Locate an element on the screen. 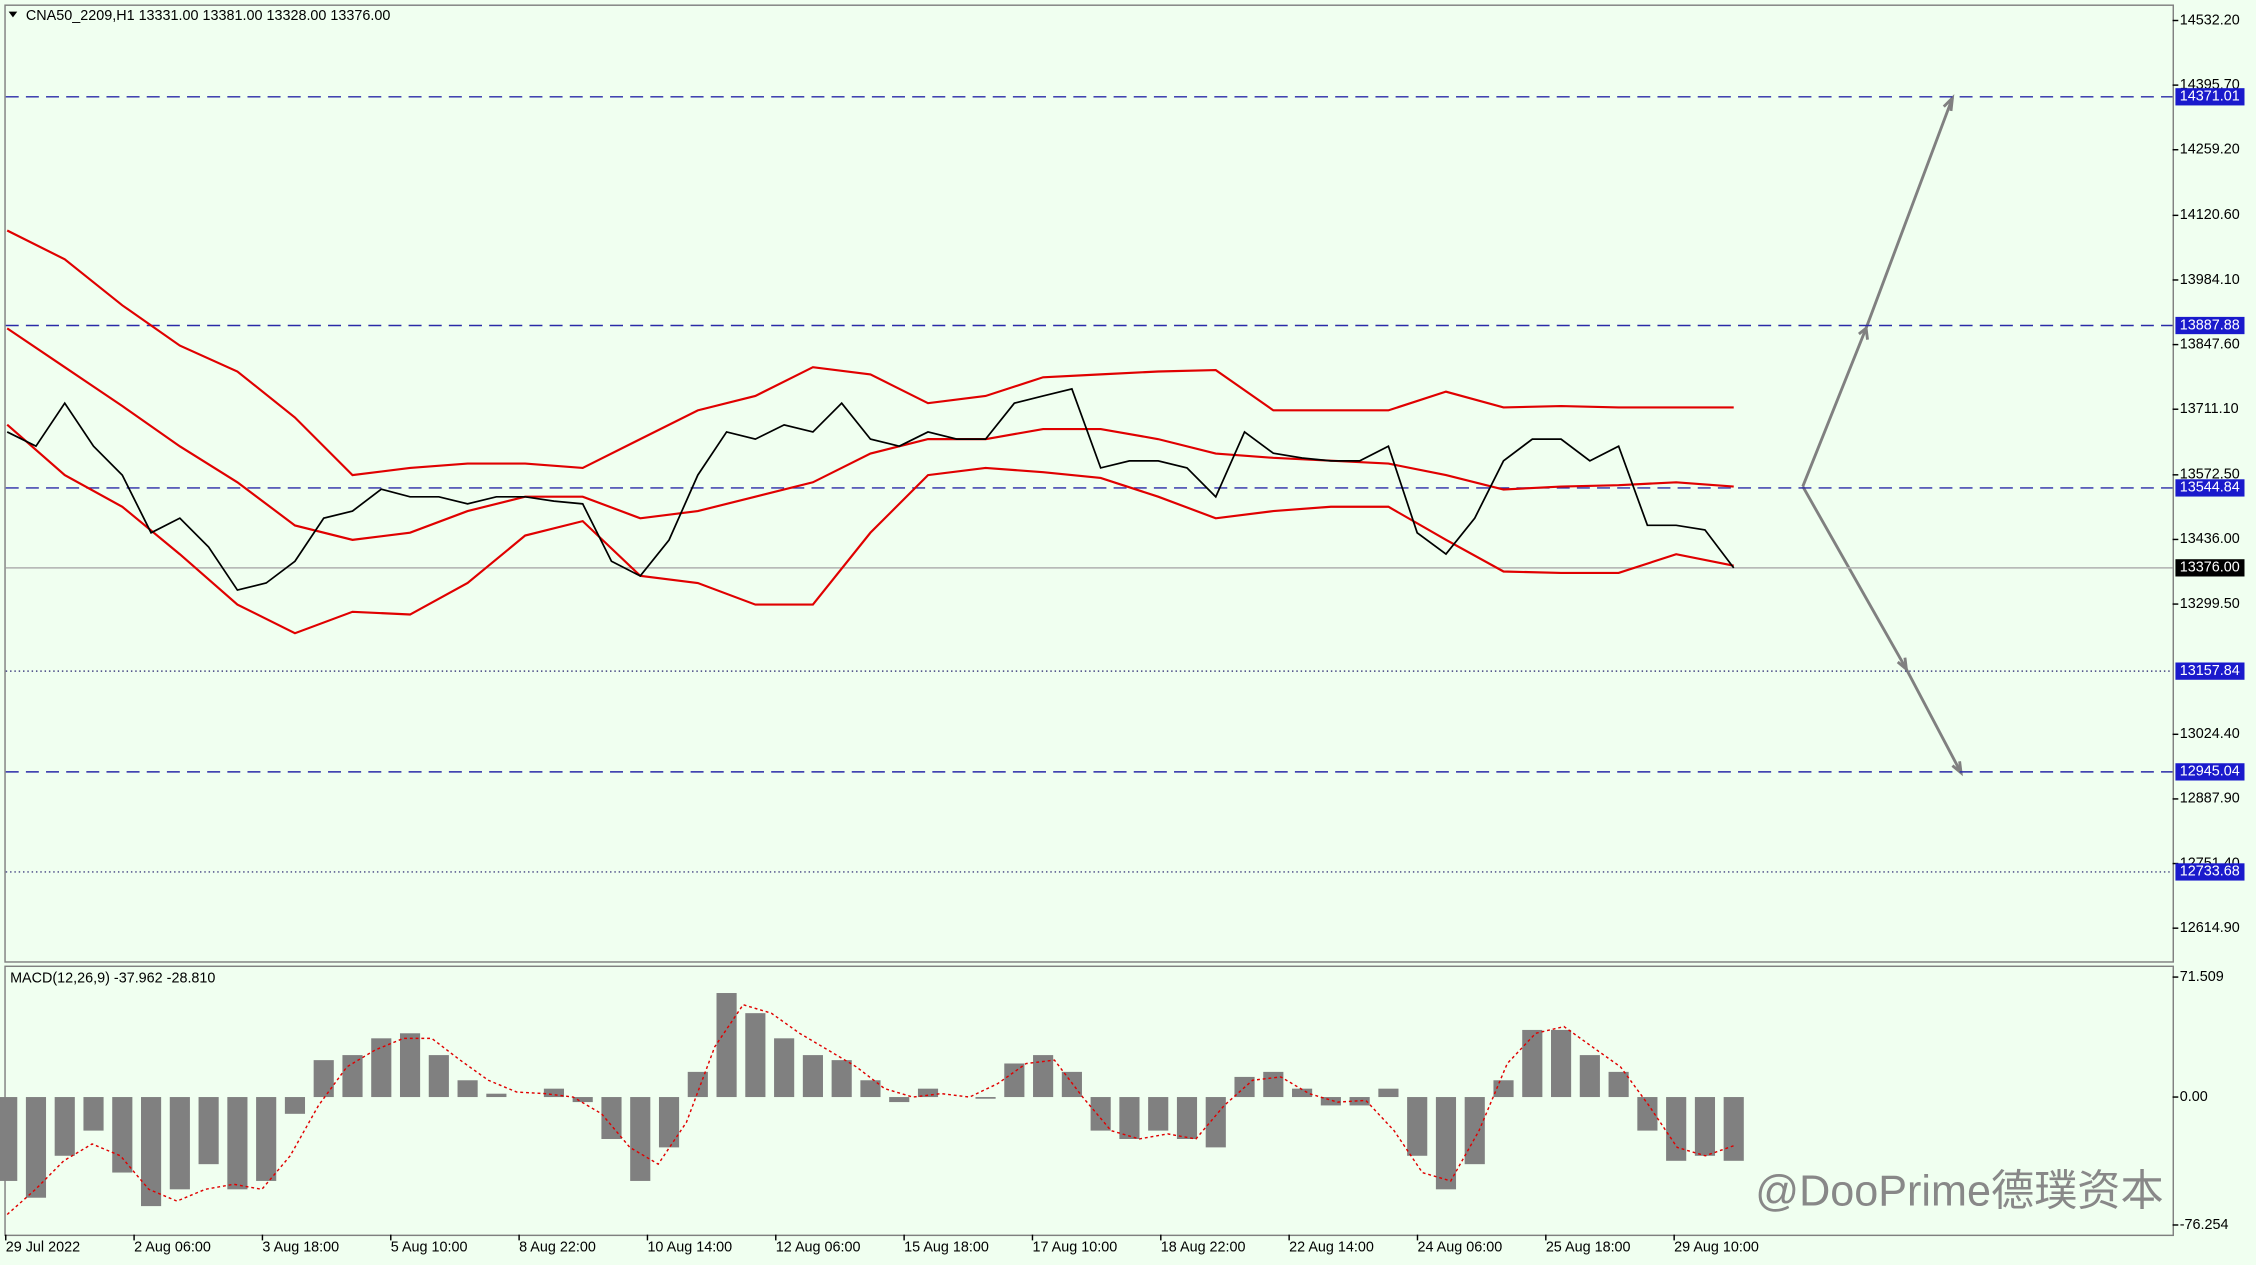 This screenshot has height=1265, width=2256. y-tick-label: 14532.20 is located at coordinates (2210, 20).